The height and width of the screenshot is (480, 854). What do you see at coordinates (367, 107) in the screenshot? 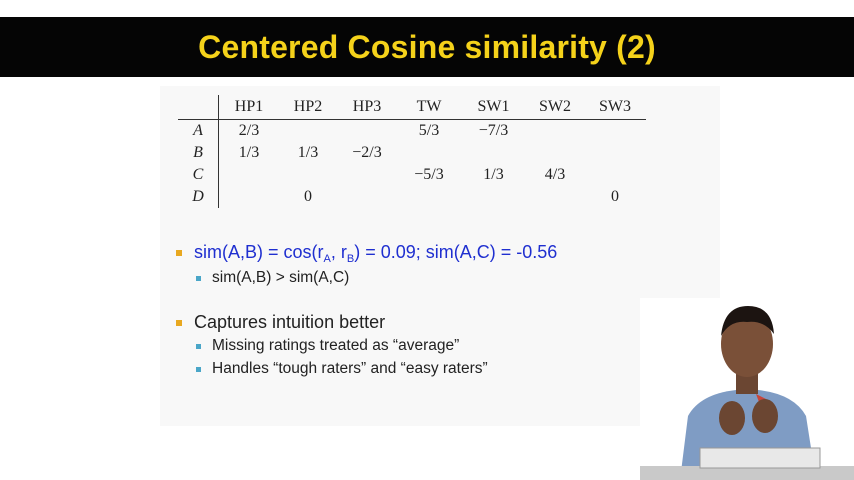
I see `column-header: HP3` at bounding box center [367, 107].